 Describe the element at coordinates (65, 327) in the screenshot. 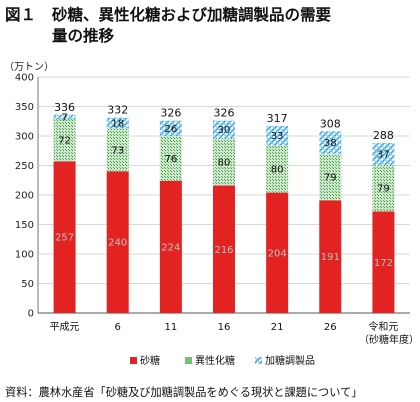

I see `x-tick-label: 平成元` at that location.